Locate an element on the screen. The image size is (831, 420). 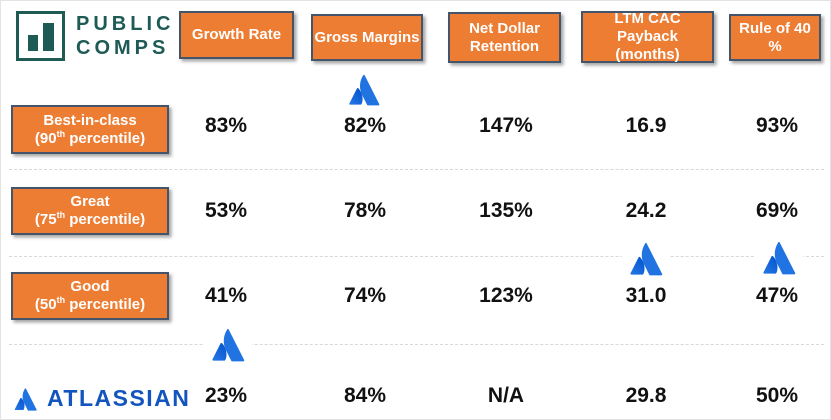
cell-great-gross-margins: 78% is located at coordinates (365, 210).